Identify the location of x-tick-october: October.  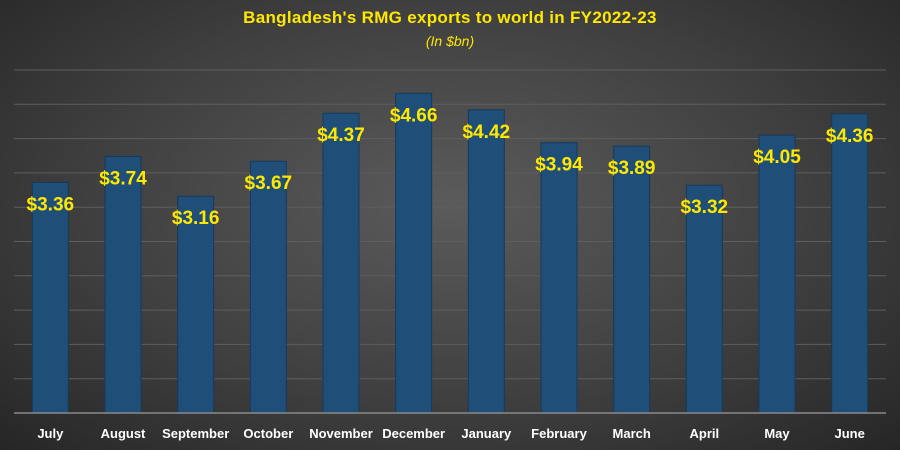
(268, 433).